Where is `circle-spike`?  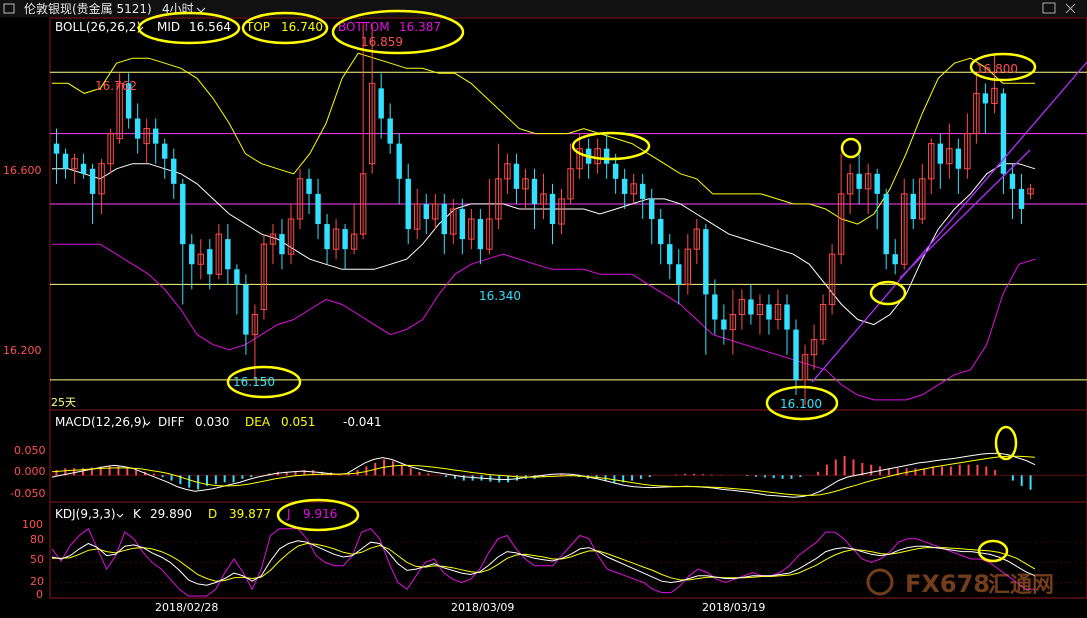 circle-spike is located at coordinates (851, 148).